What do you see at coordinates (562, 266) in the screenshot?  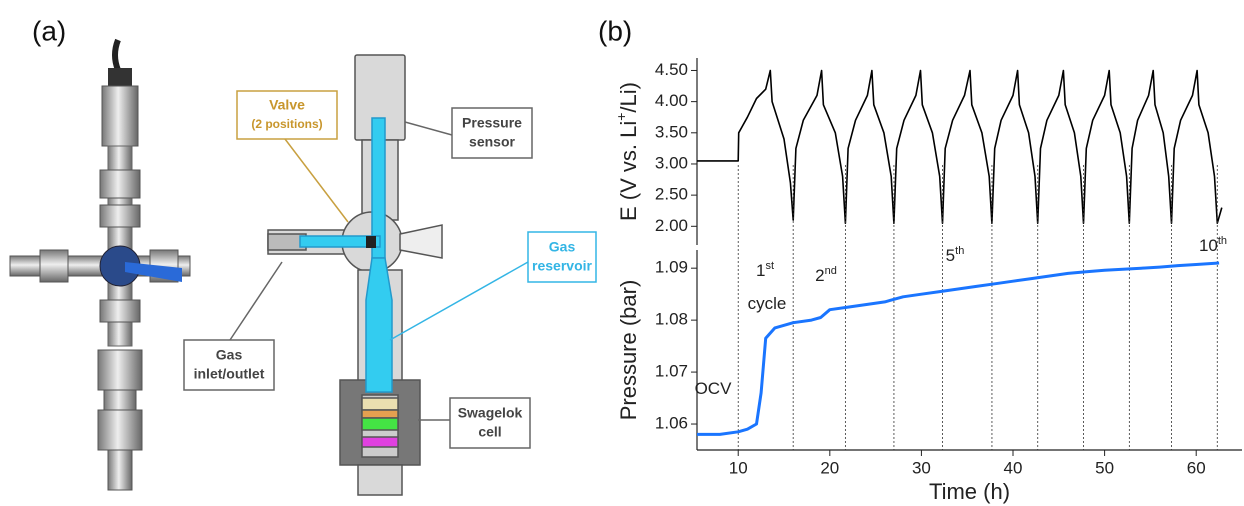 I see `label: reservoir` at bounding box center [562, 266].